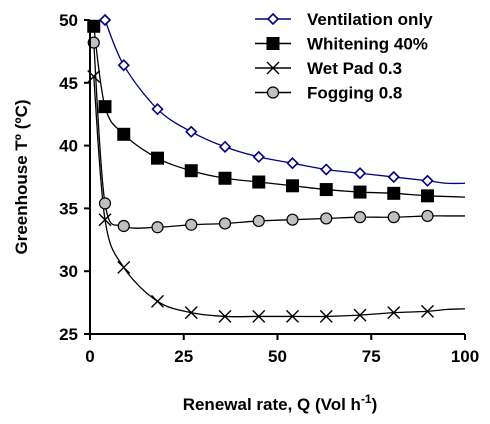 The width and height of the screenshot is (490, 424). I want to click on x-ticks: 0 25 50 75 100, so click(282, 350).